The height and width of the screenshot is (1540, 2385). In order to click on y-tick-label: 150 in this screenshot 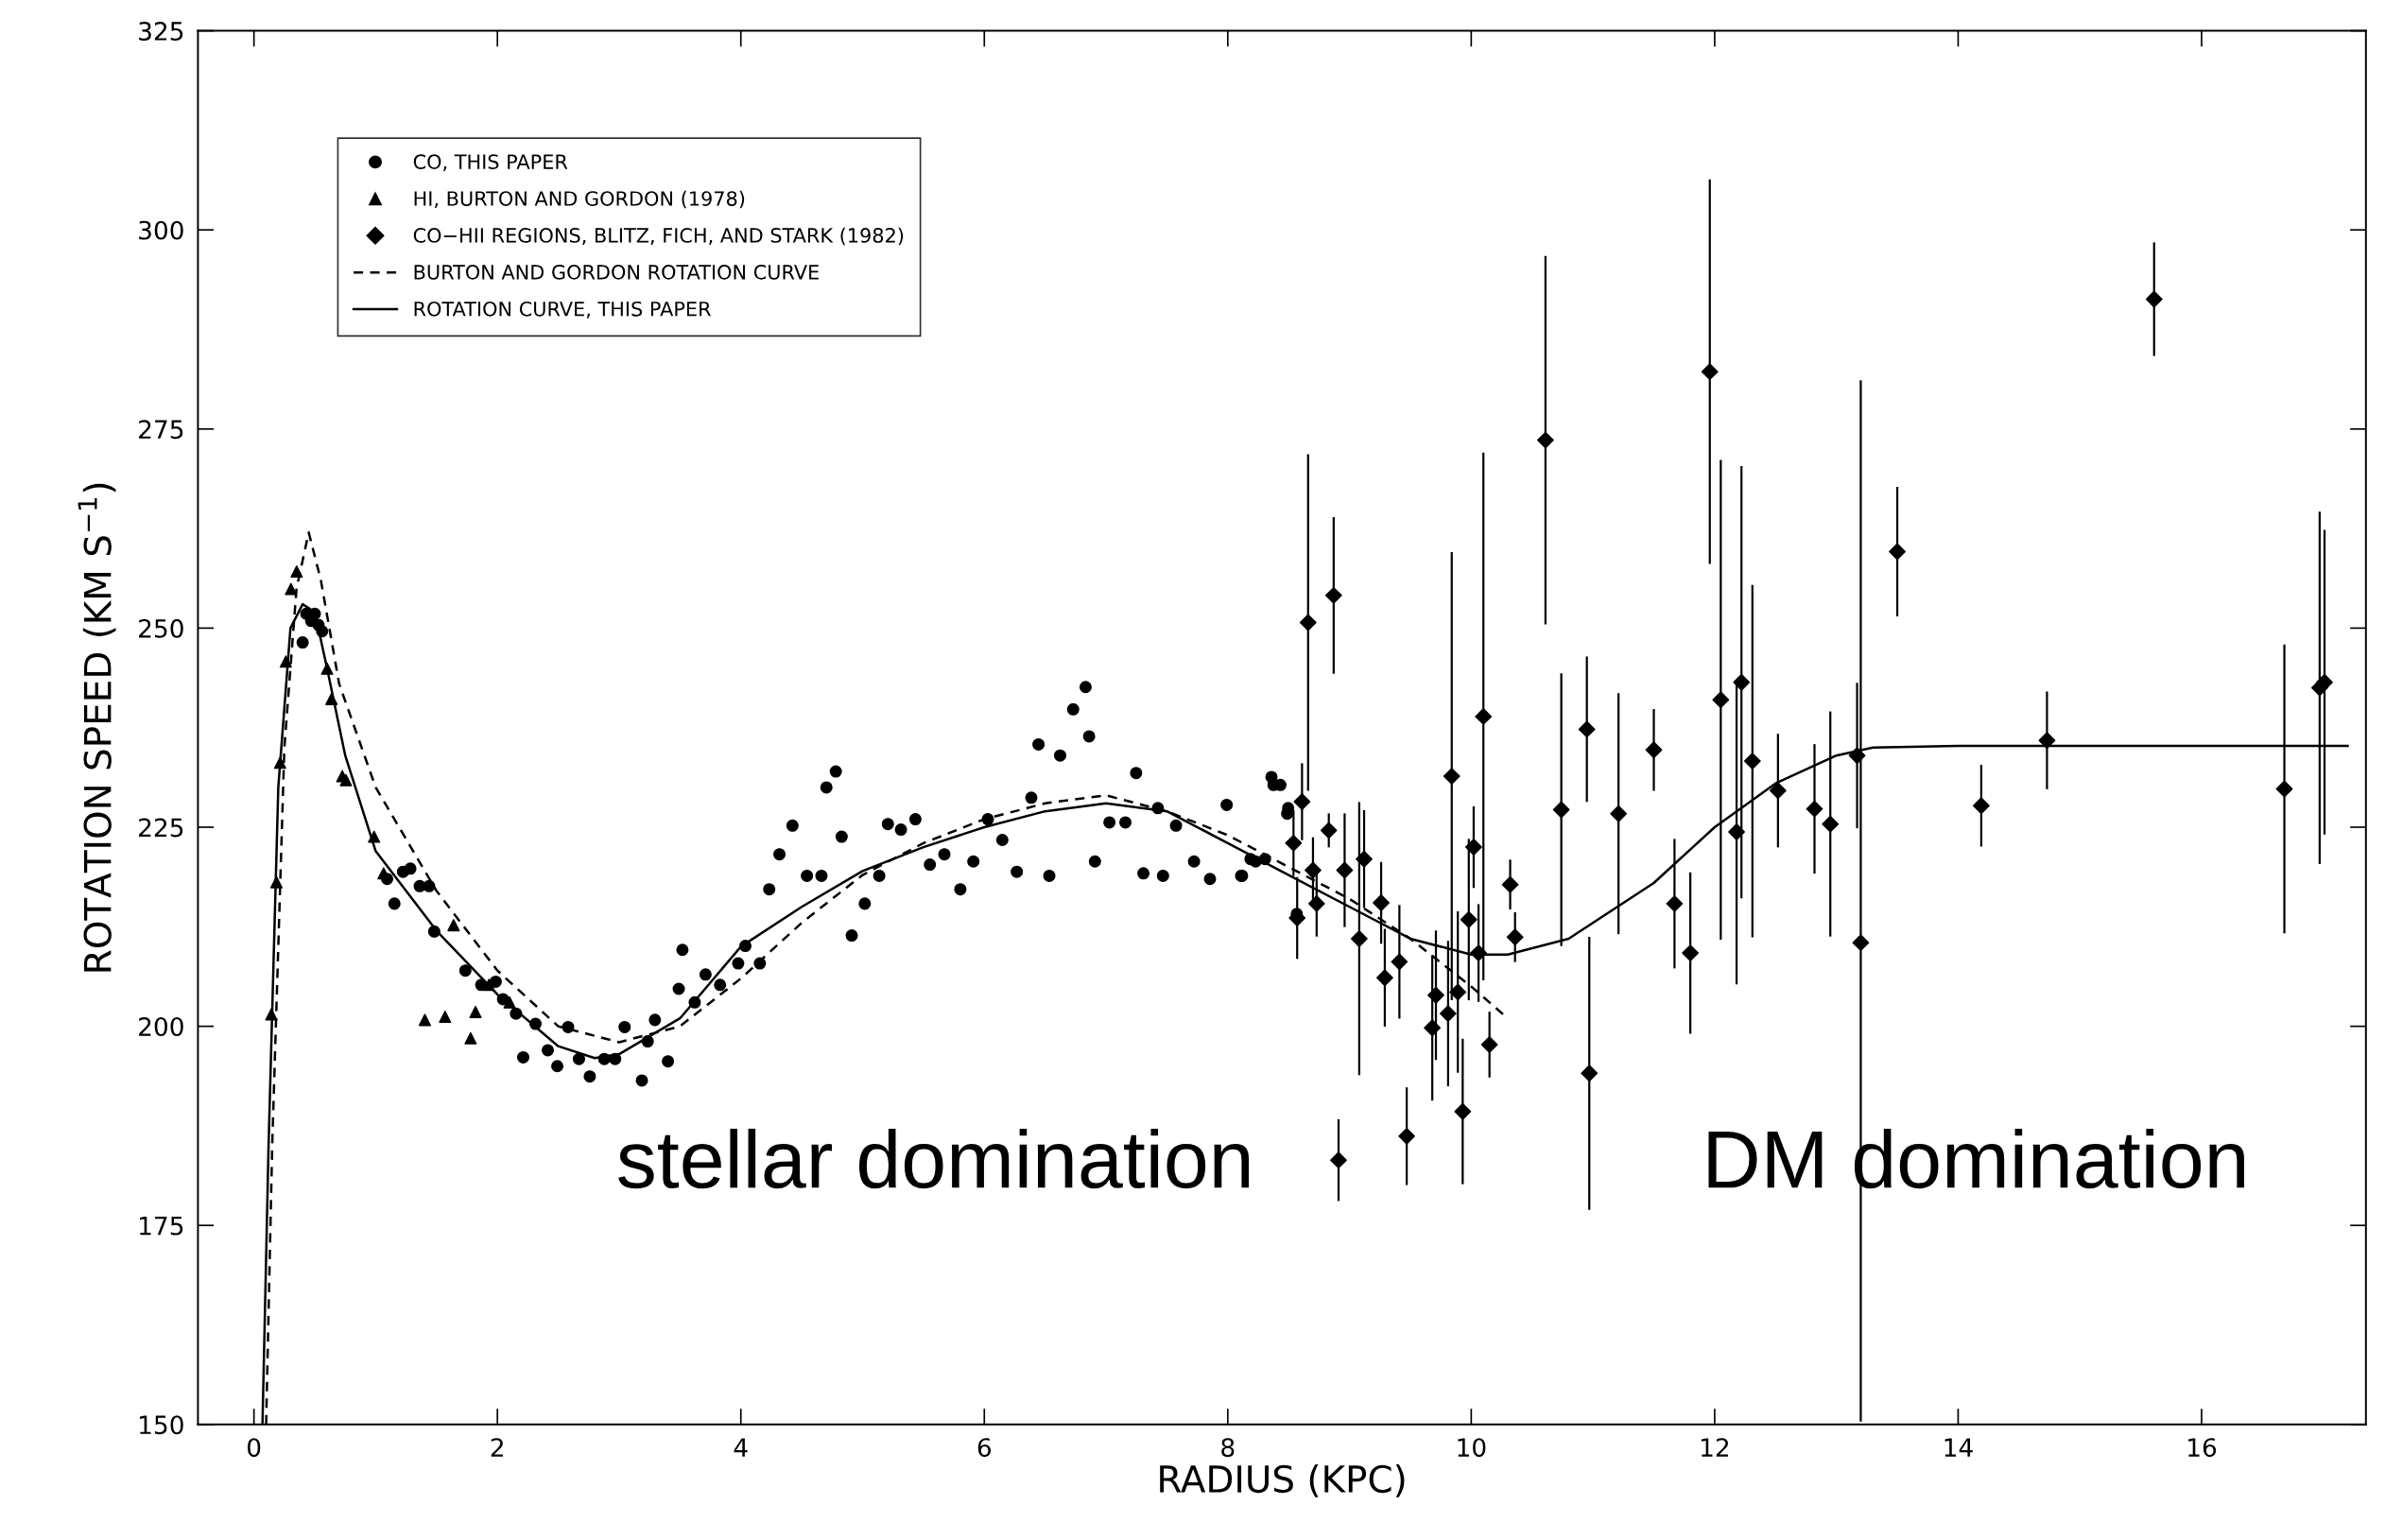, I will do `click(161, 1425)`.